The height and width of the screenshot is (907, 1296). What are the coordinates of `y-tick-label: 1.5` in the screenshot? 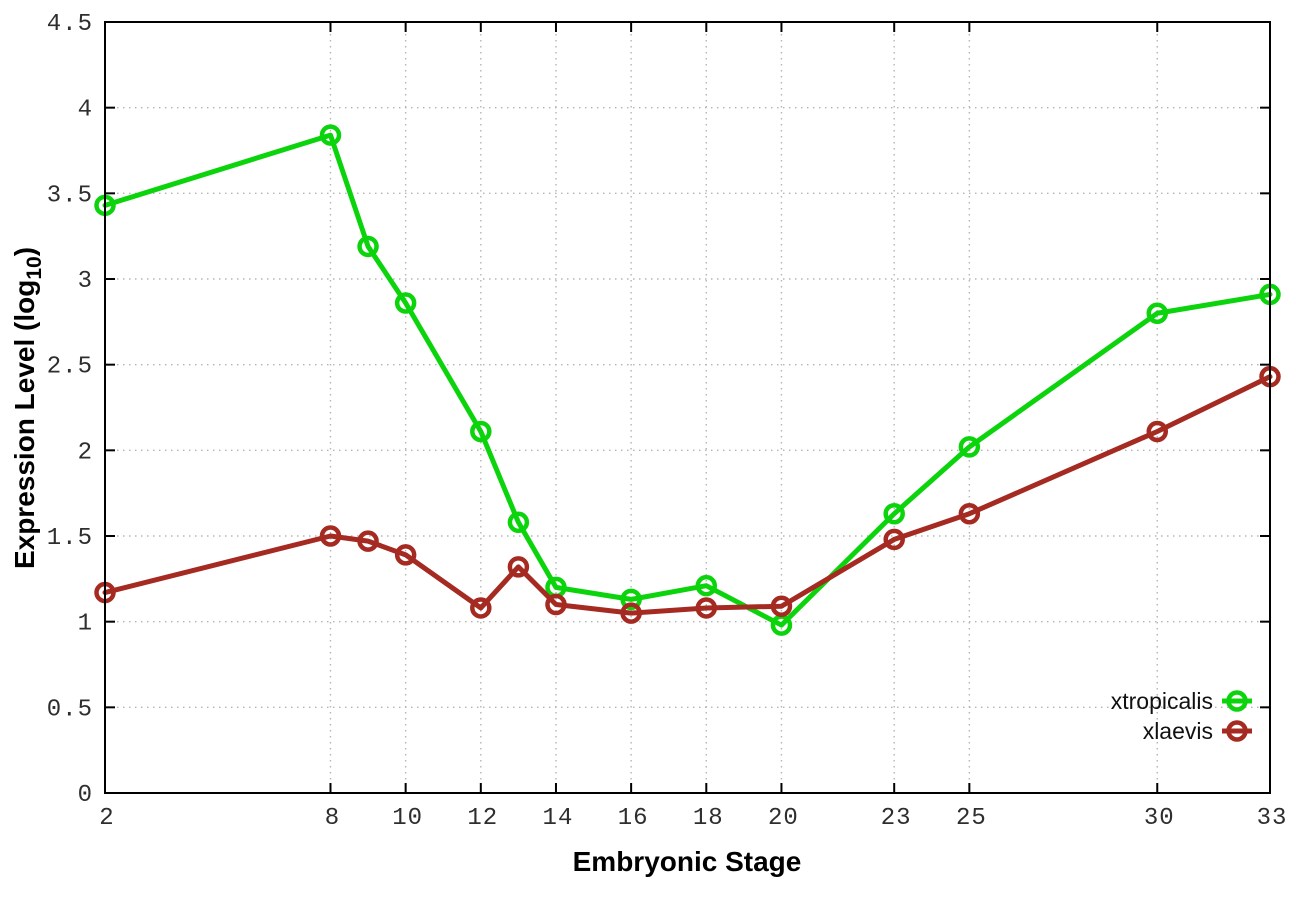 It's located at (70, 538).